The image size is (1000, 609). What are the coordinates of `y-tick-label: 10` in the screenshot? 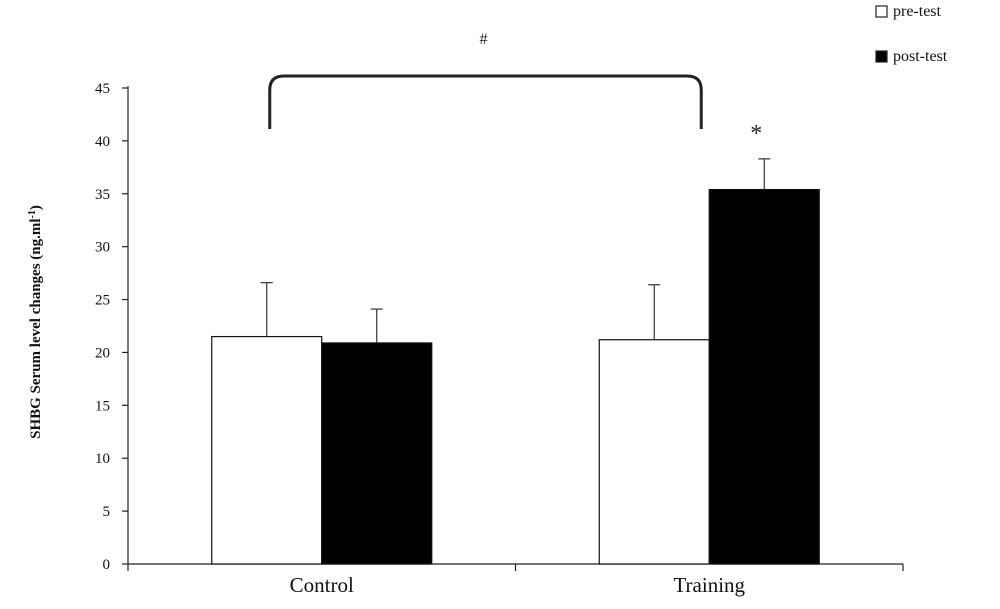 It's located at (102, 459).